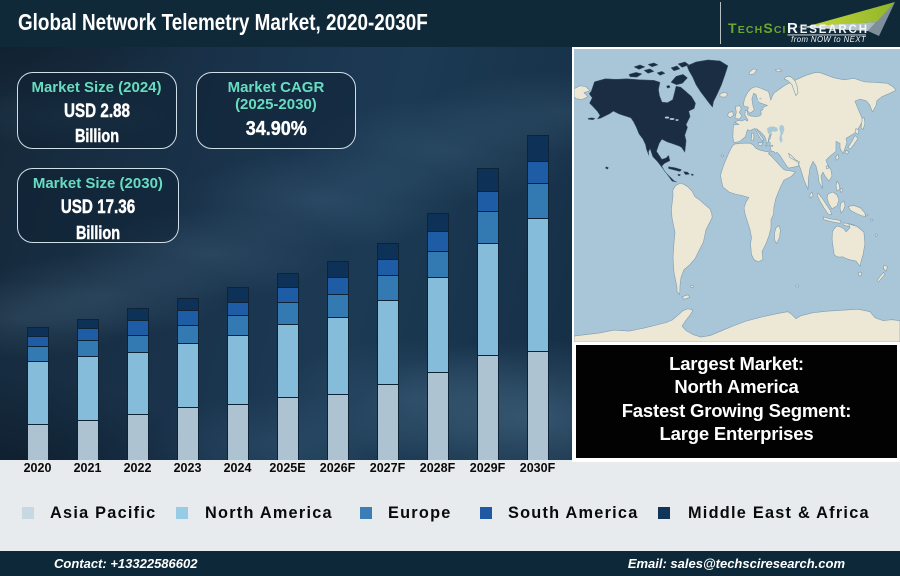  Describe the element at coordinates (757, 28) in the screenshot. I see `svg-text: TECHSCI` at that location.